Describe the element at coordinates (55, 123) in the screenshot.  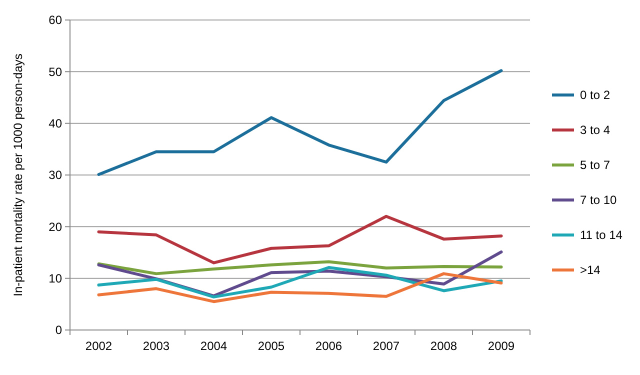
I see `y-tick-label: 40` at that location.